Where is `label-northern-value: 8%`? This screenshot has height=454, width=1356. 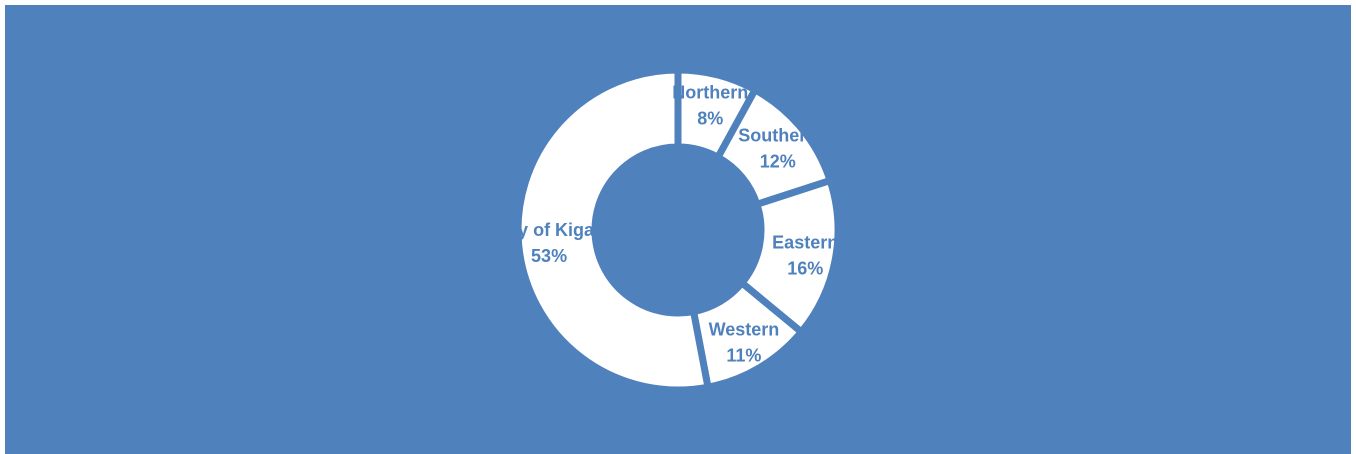 label-northern-value: 8% is located at coordinates (710, 119).